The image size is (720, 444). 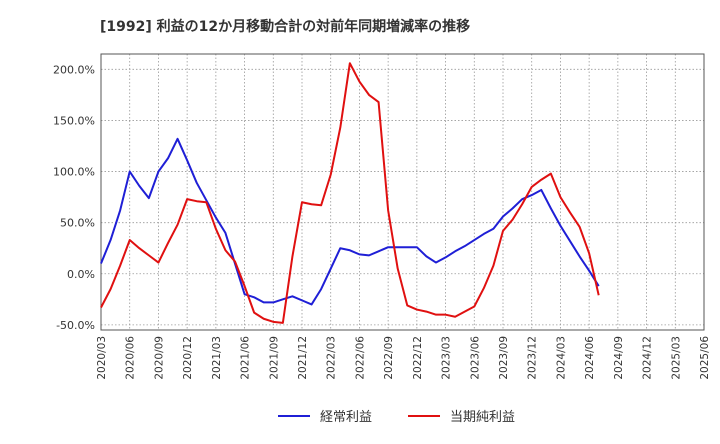 I want to click on y-tick-label: 200.0%, so click(x=74, y=69).